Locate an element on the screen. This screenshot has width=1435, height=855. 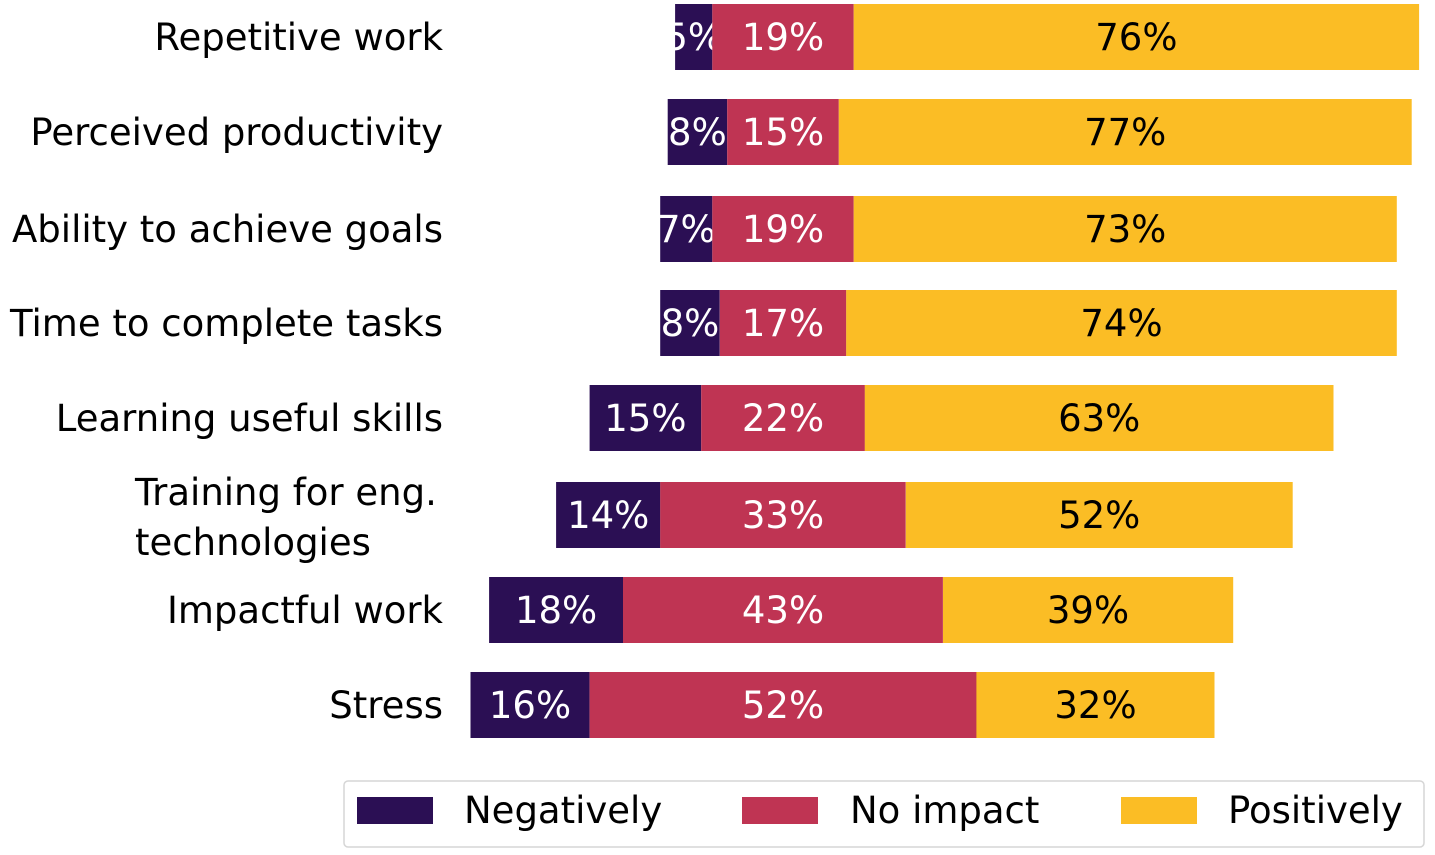
category-label-1: Perceived productivity is located at coordinates (236, 132).